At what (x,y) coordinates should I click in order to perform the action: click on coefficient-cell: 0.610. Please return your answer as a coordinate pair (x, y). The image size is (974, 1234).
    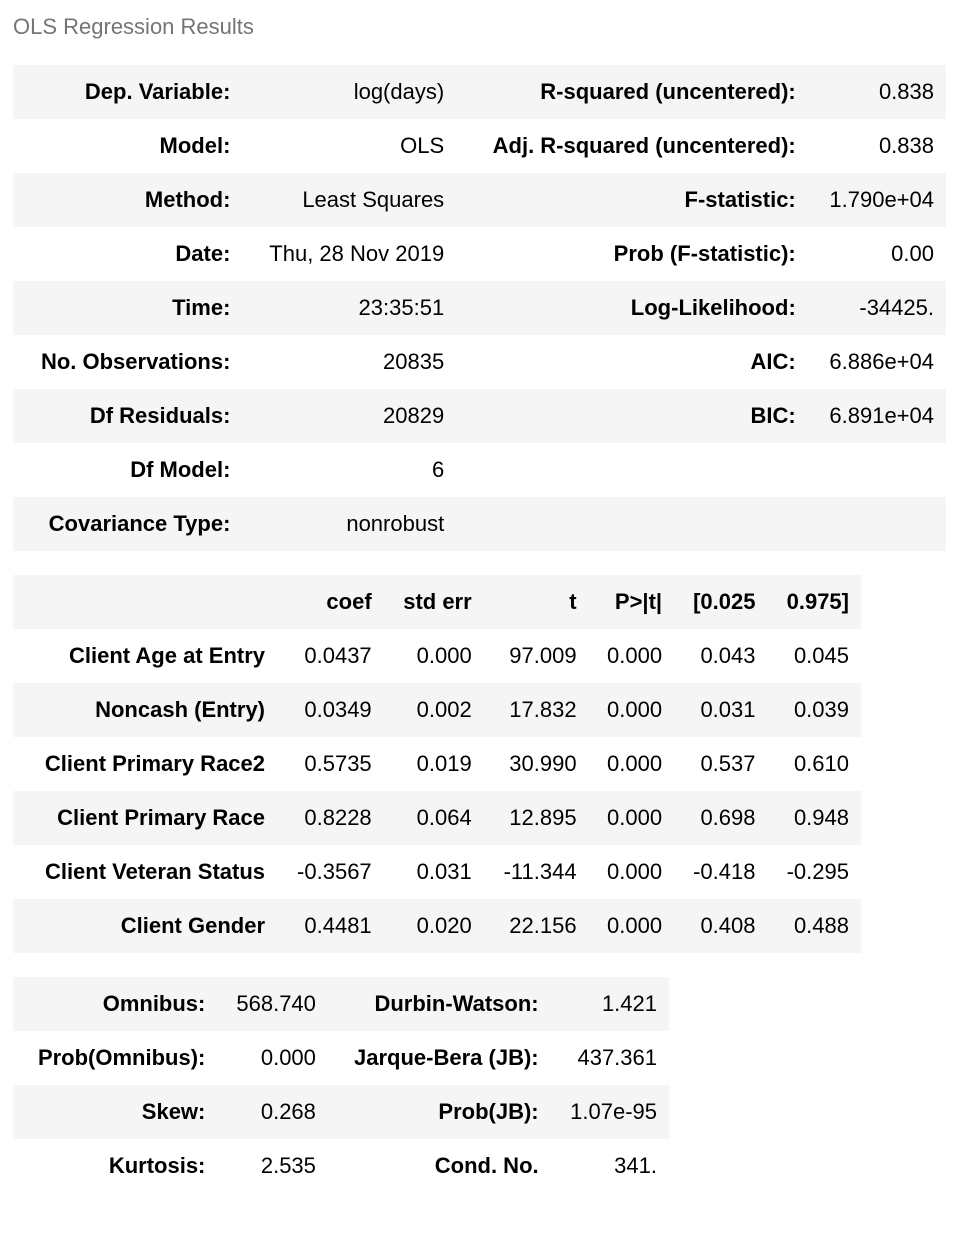
    Looking at the image, I should click on (821, 763).